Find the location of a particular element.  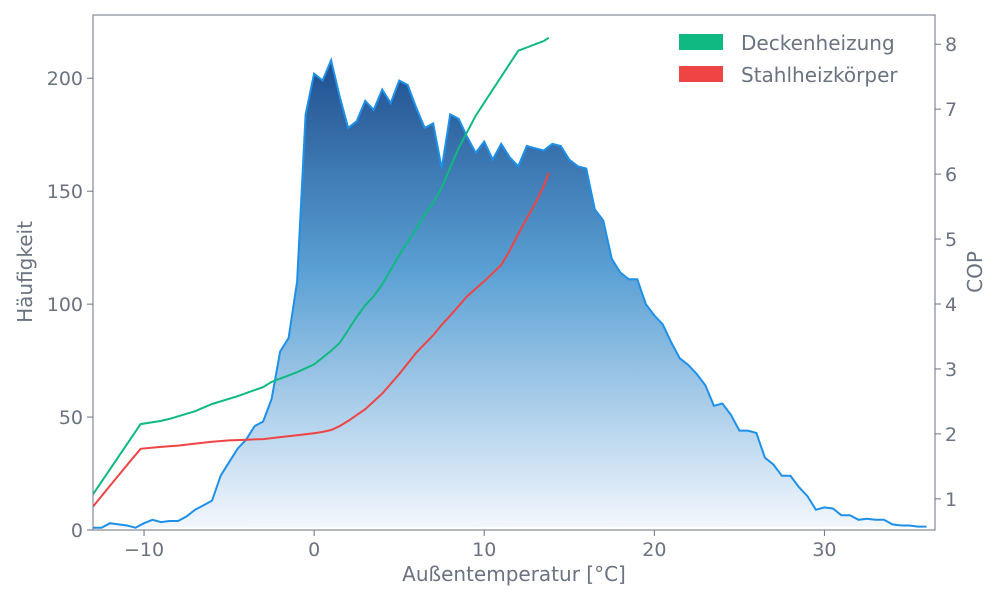

x-tick-label: 30 is located at coordinates (824, 550).